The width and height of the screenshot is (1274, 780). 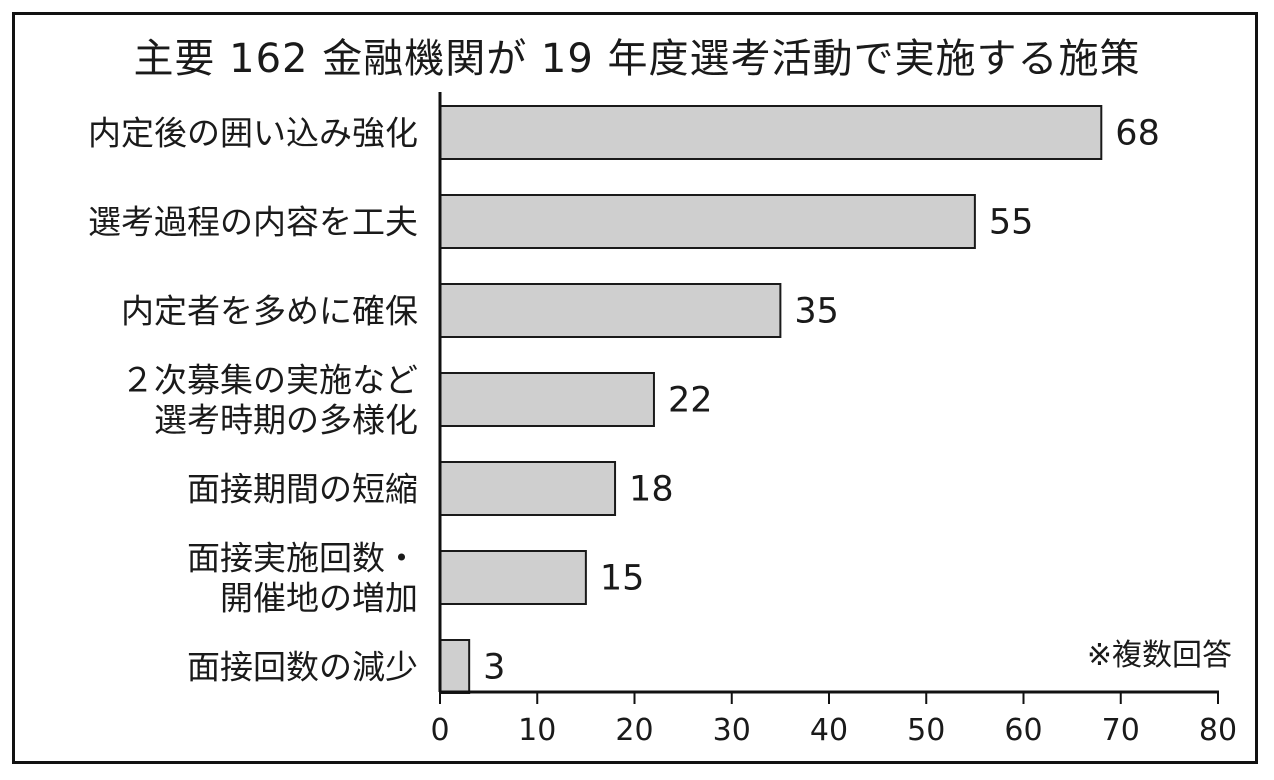 I want to click on x-tick-label: 30, so click(x=732, y=730).